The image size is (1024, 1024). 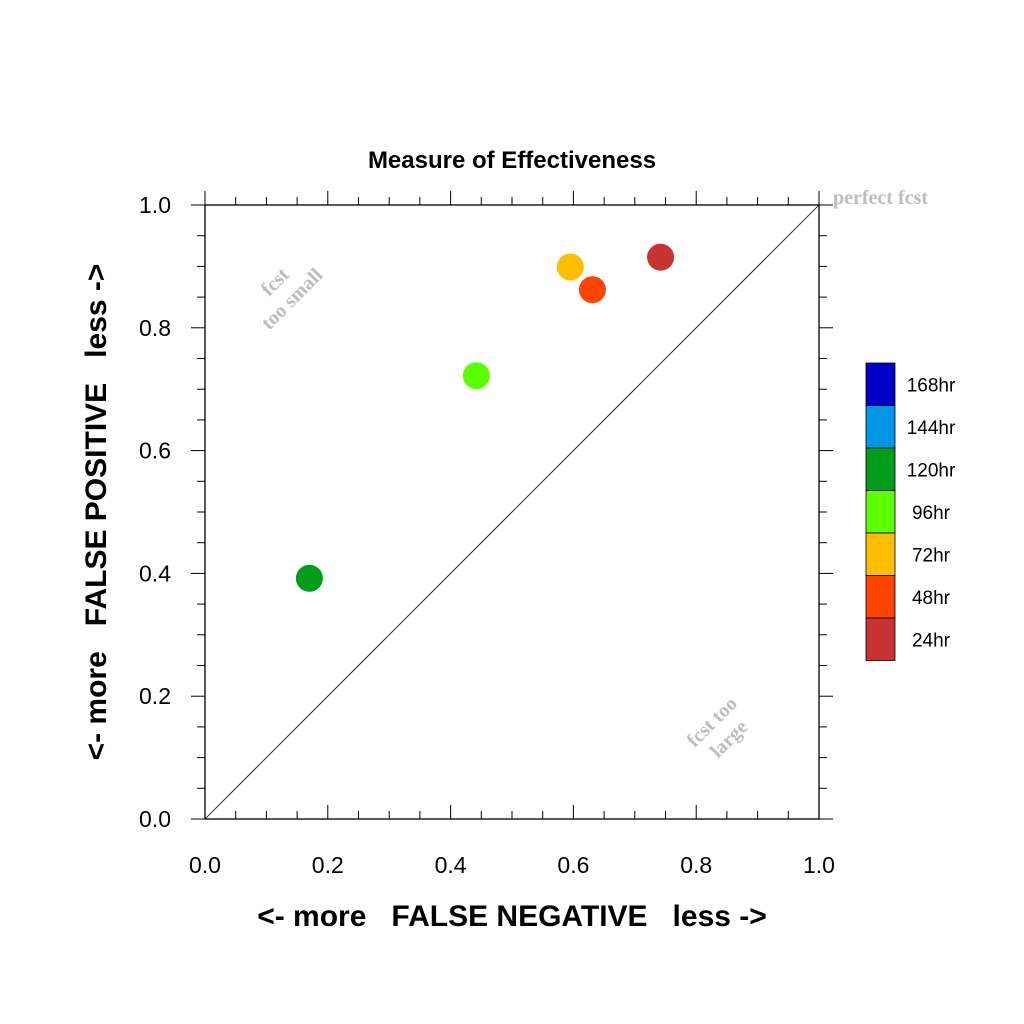 I want to click on legend-label-48hr: 48hr, so click(x=931, y=598).